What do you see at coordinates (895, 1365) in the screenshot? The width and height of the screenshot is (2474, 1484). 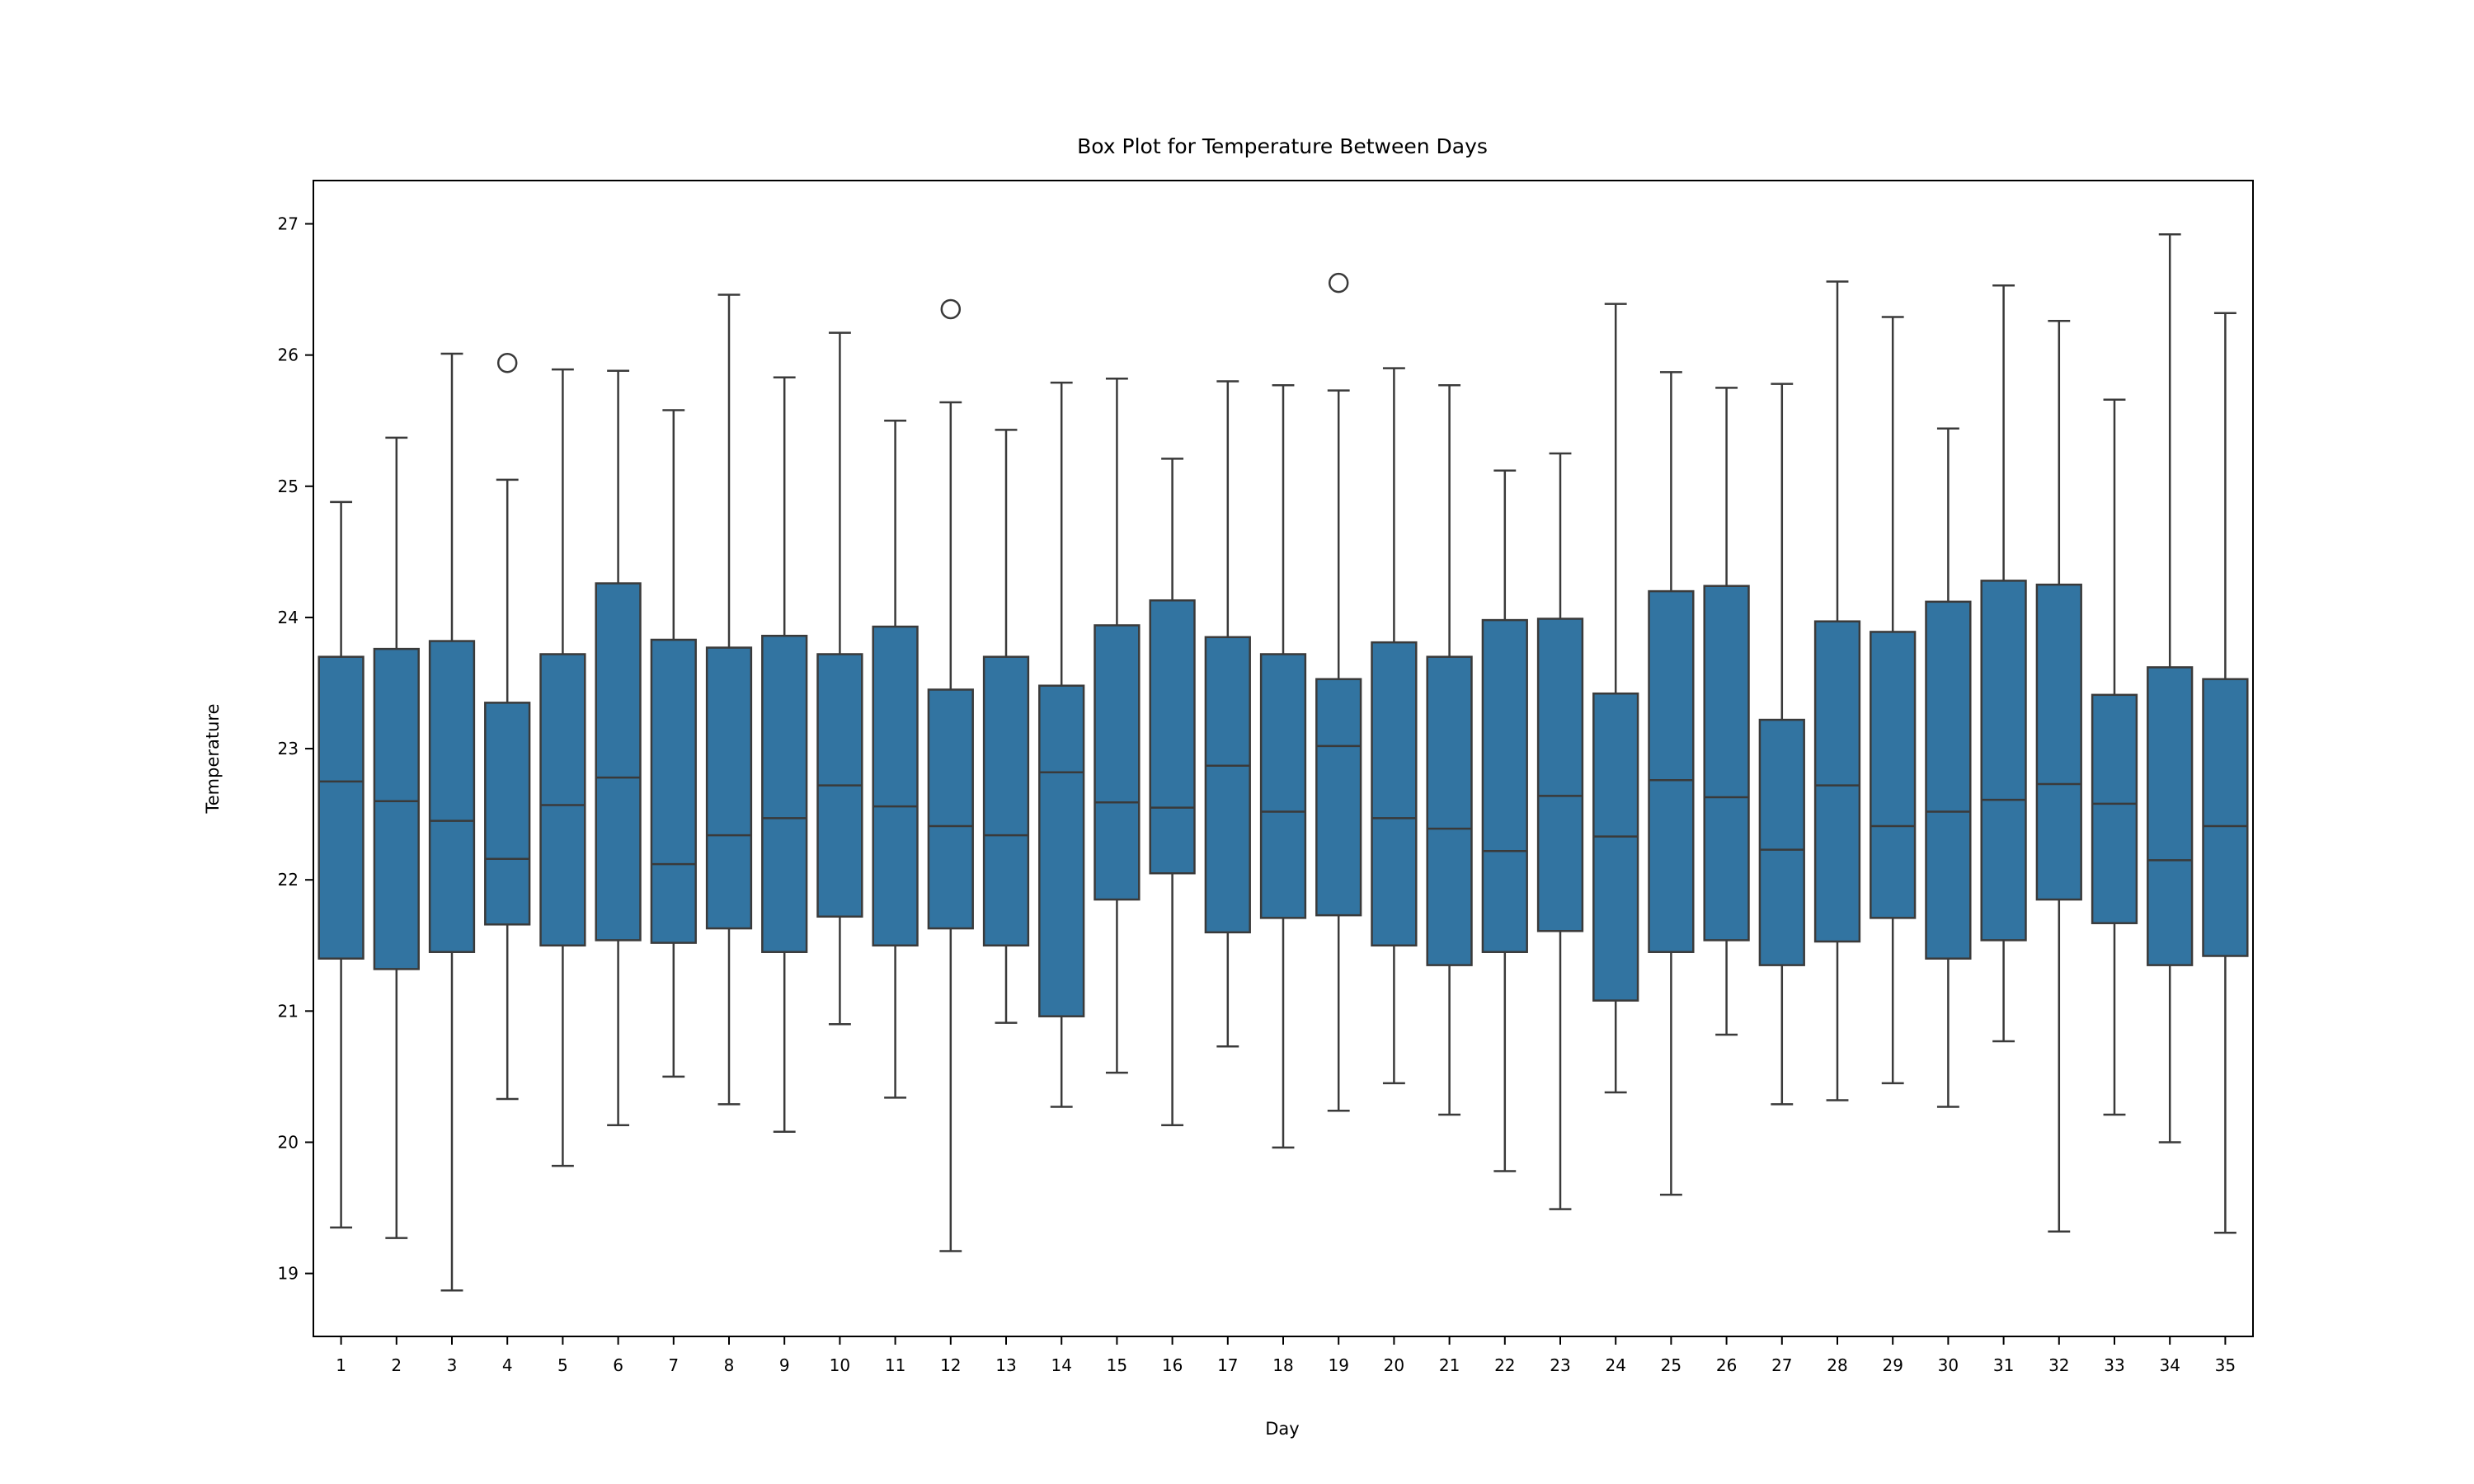 I see `x-tick-label: 11` at bounding box center [895, 1365].